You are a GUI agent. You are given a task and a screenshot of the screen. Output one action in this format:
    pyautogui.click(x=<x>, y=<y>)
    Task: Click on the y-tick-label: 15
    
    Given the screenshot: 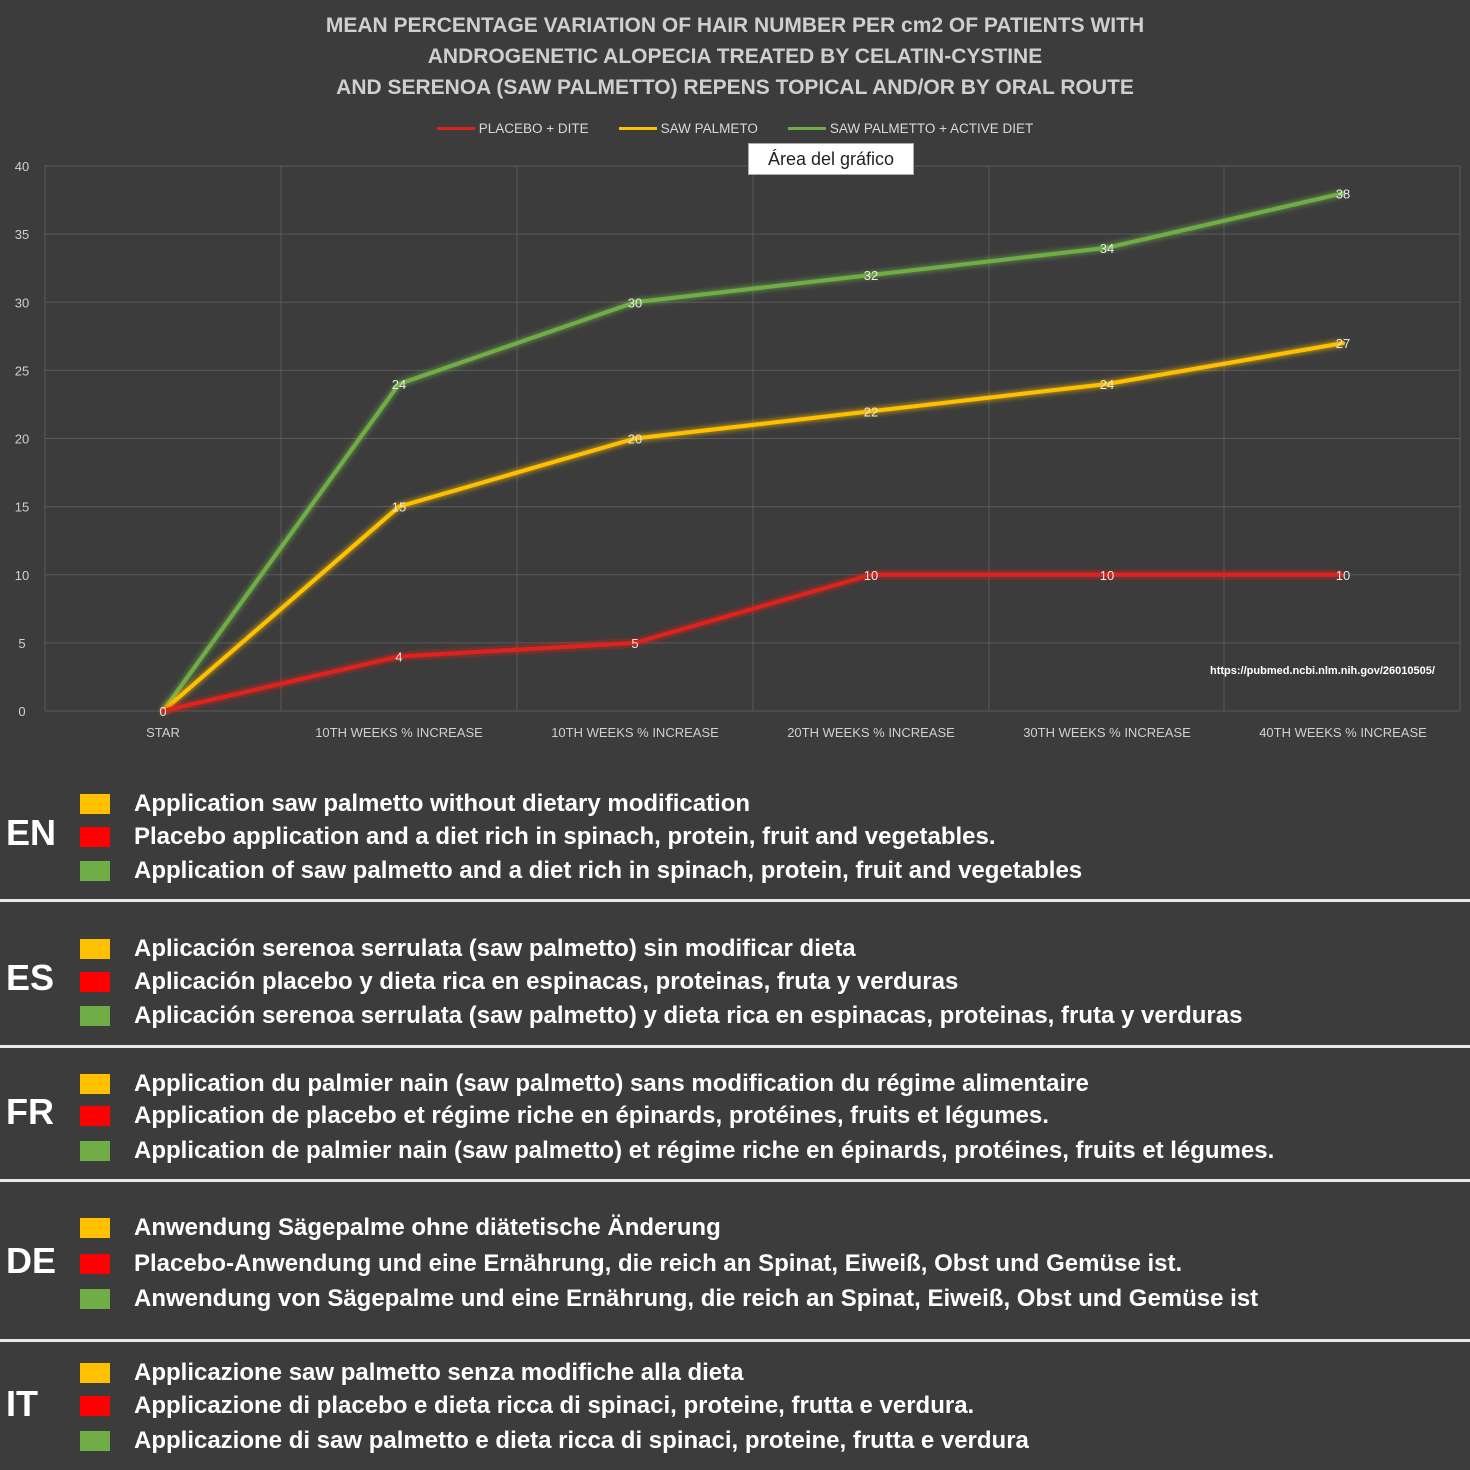 What is the action you would take?
    pyautogui.click(x=22, y=507)
    